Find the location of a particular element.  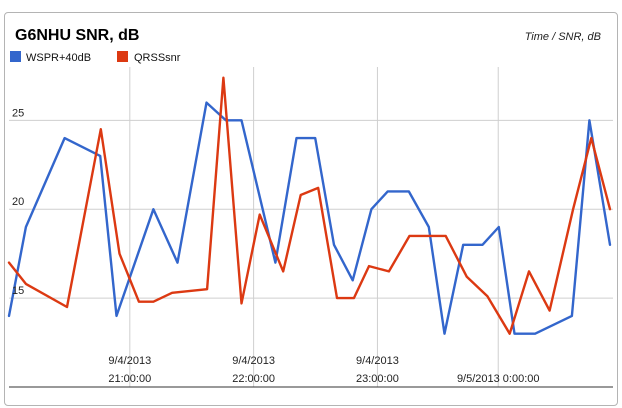

x-tick-label-date-1: 9/4/2013 is located at coordinates (253, 361).